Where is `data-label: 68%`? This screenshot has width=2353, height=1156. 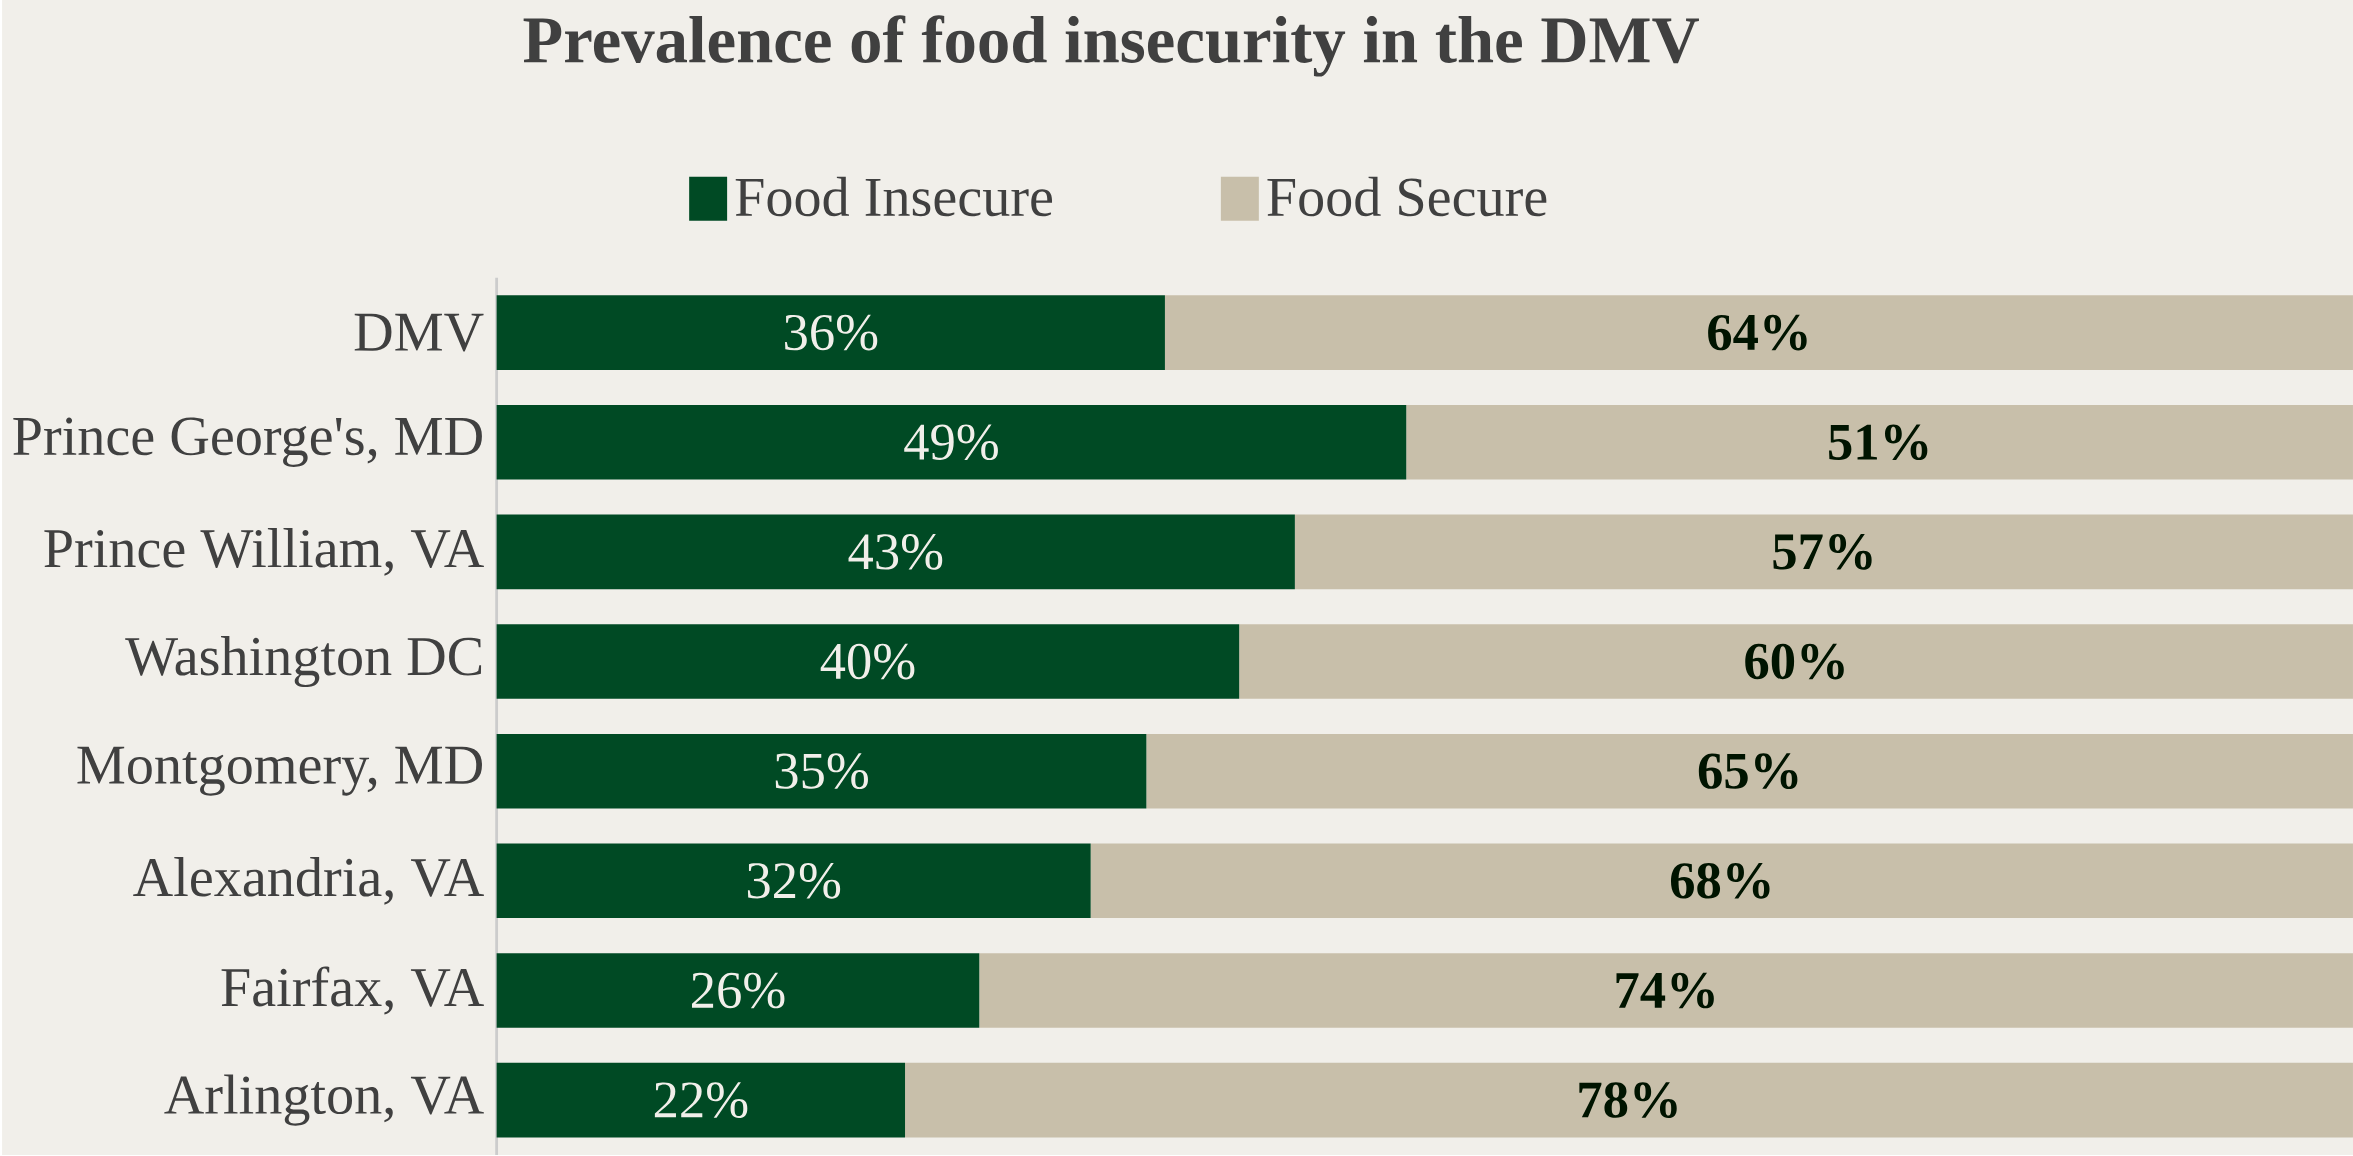
data-label: 68% is located at coordinates (1720, 880).